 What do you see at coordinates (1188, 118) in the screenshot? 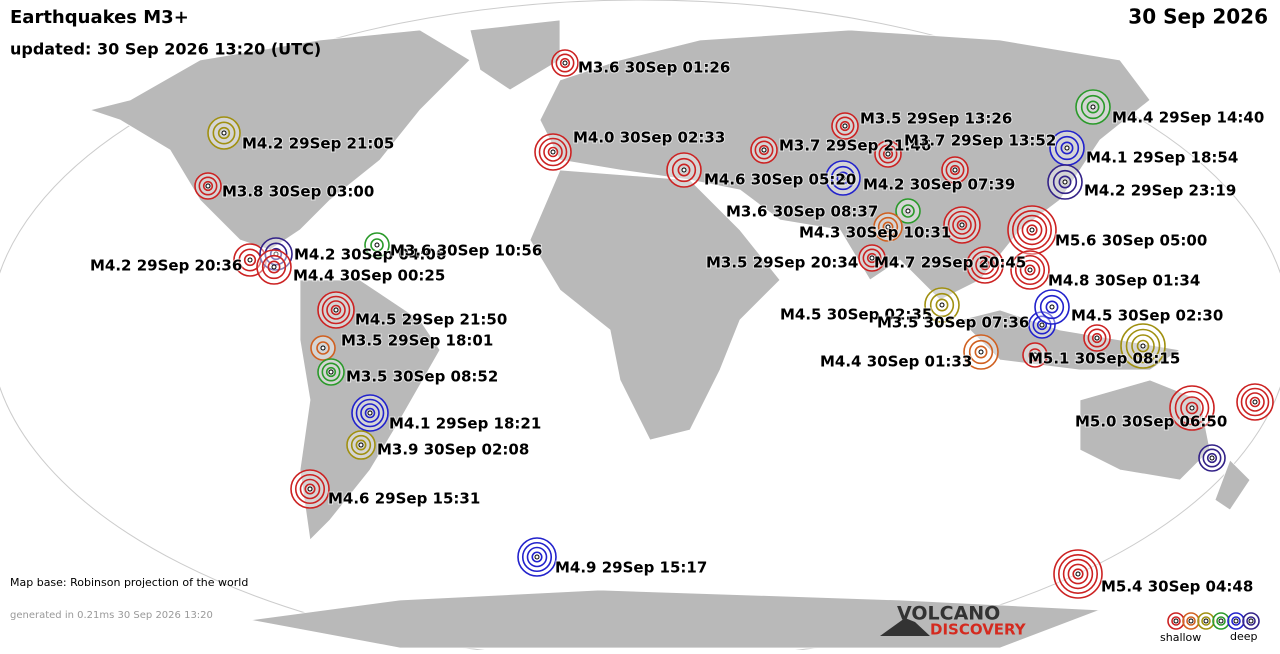
I see `quake-label: M4.4 29Sep 14:40` at bounding box center [1188, 118].